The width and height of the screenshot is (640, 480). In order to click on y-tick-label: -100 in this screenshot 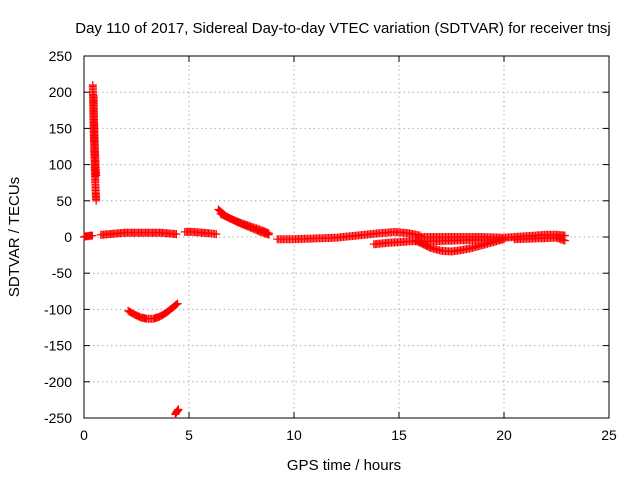, I will do `click(58, 309)`.